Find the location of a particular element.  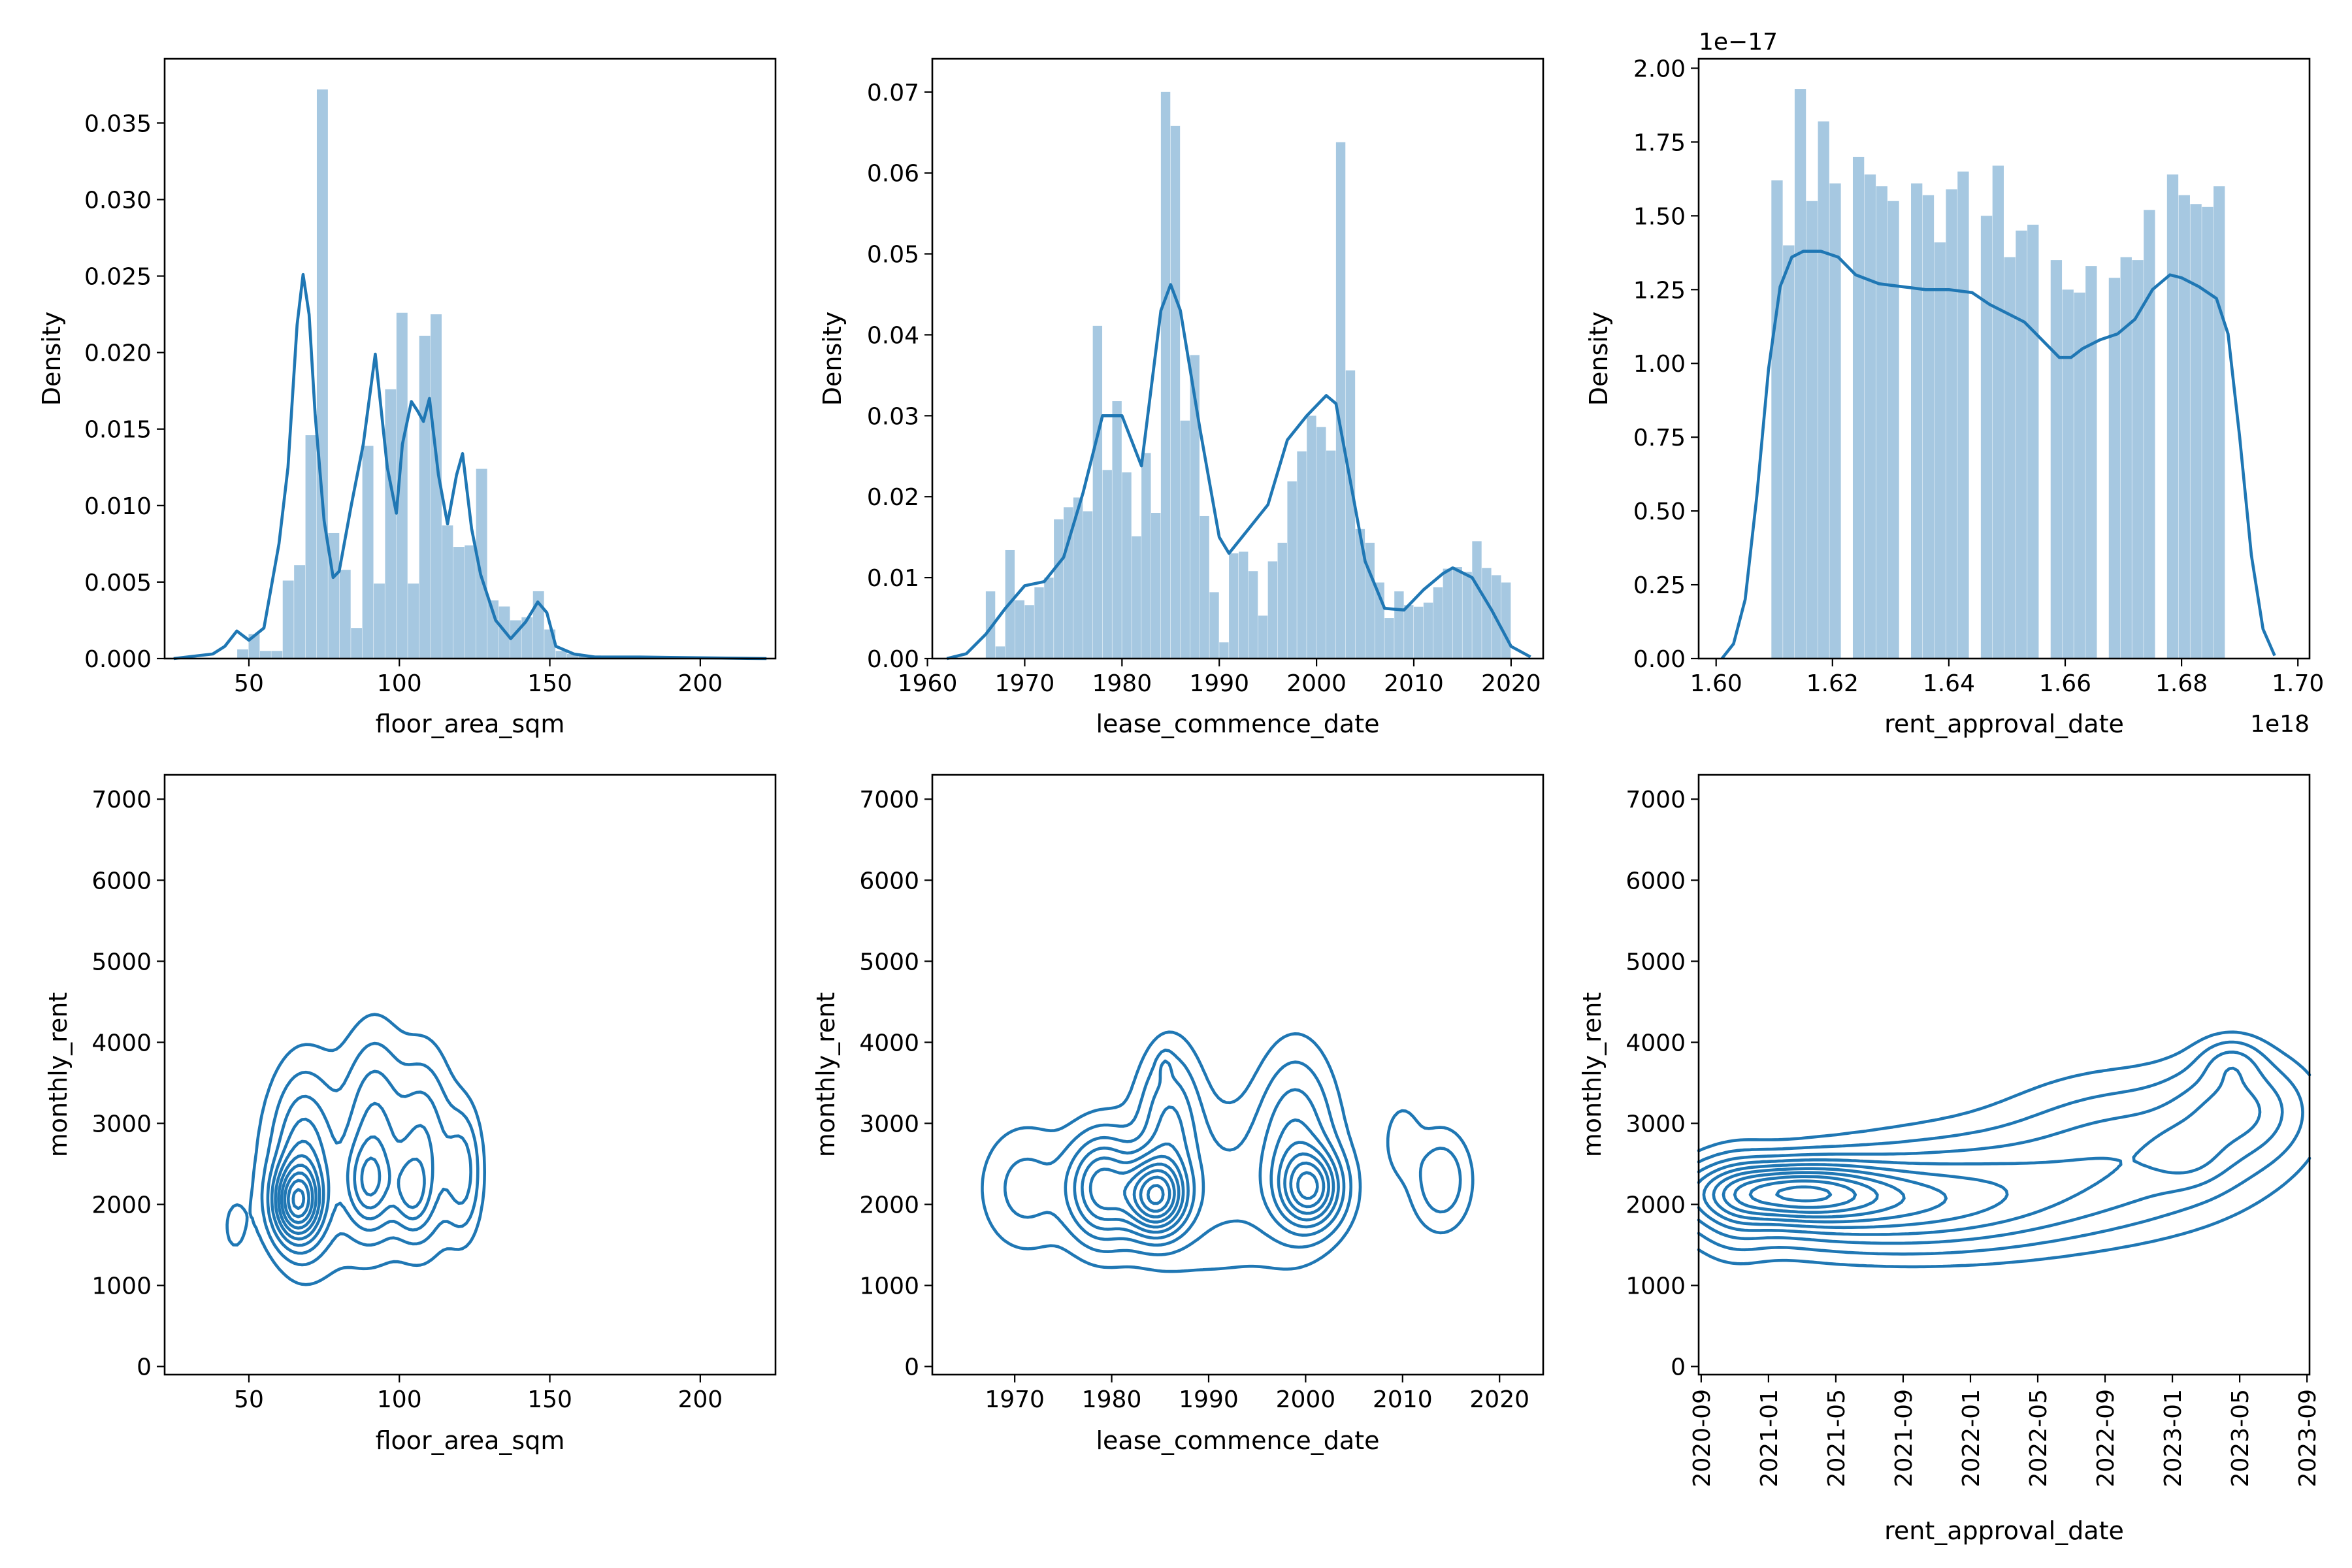

y-tick-label: 0.07 is located at coordinates (893, 93).